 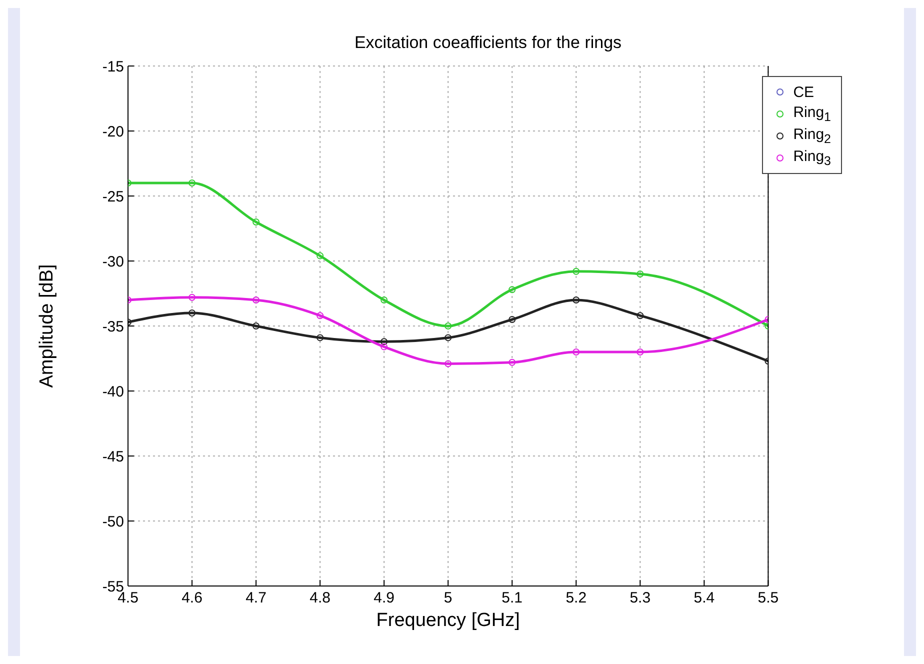 What do you see at coordinates (113, 67) in the screenshot?
I see `y-tick-label: -15` at bounding box center [113, 67].